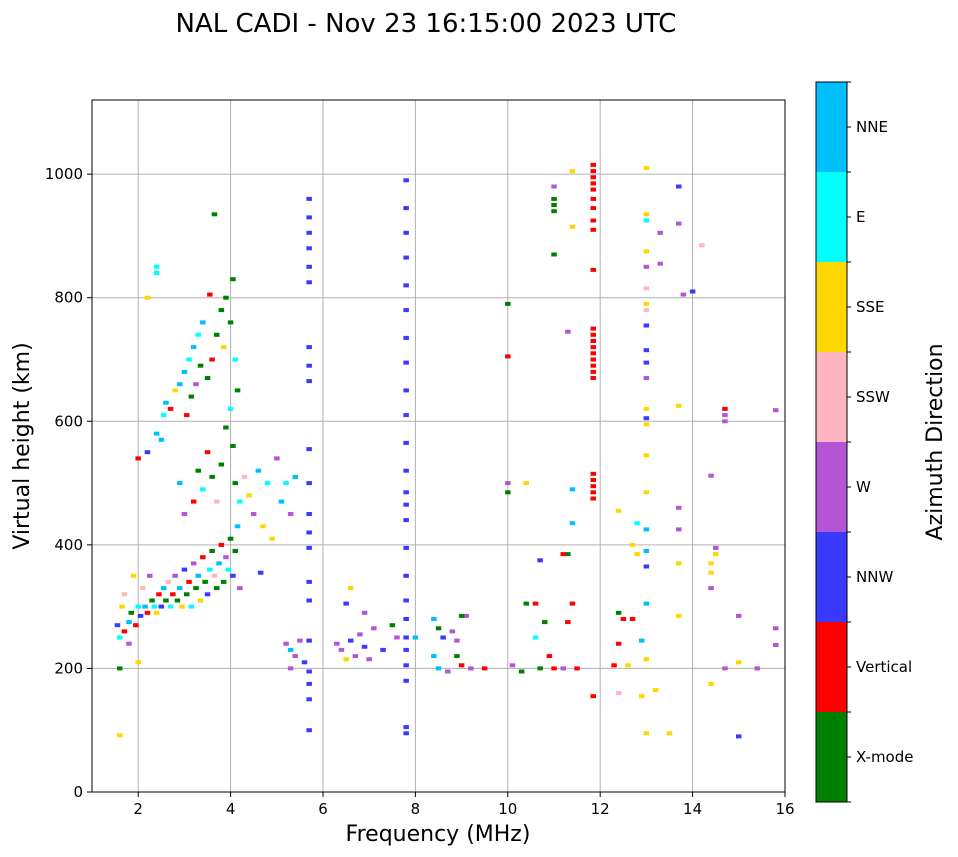 Image resolution: width=958 pixels, height=857 pixels. I want to click on y-tick-label: 0, so click(78, 792).